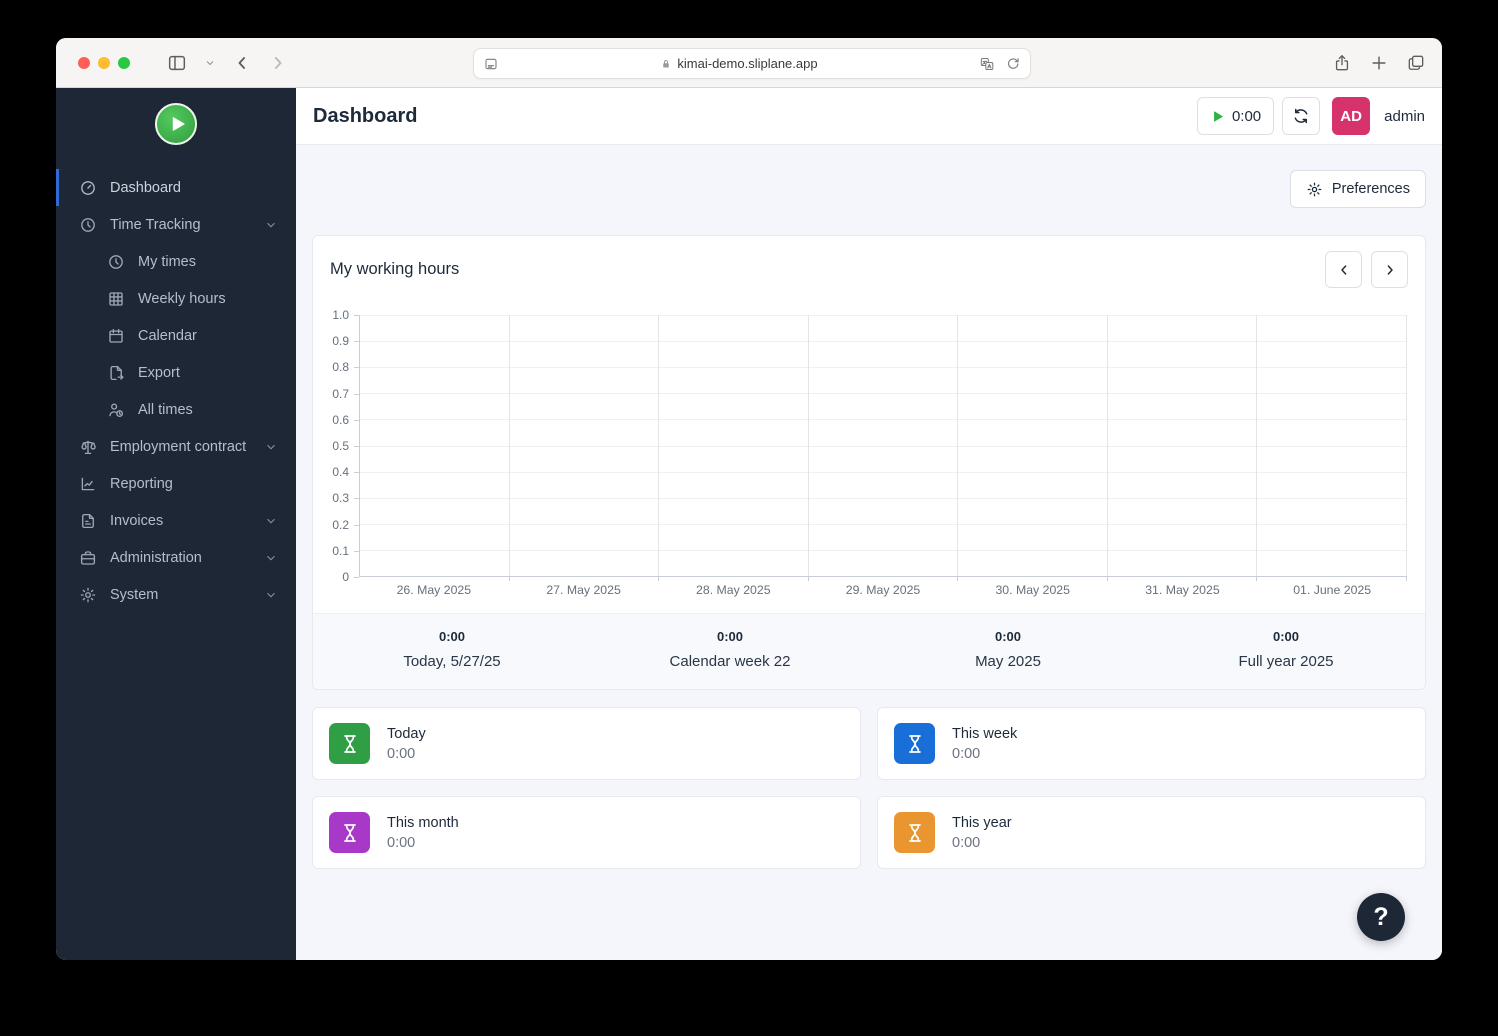 This screenshot has height=1036, width=1498. Describe the element at coordinates (116, 299) in the screenshot. I see `grid-icon` at that location.